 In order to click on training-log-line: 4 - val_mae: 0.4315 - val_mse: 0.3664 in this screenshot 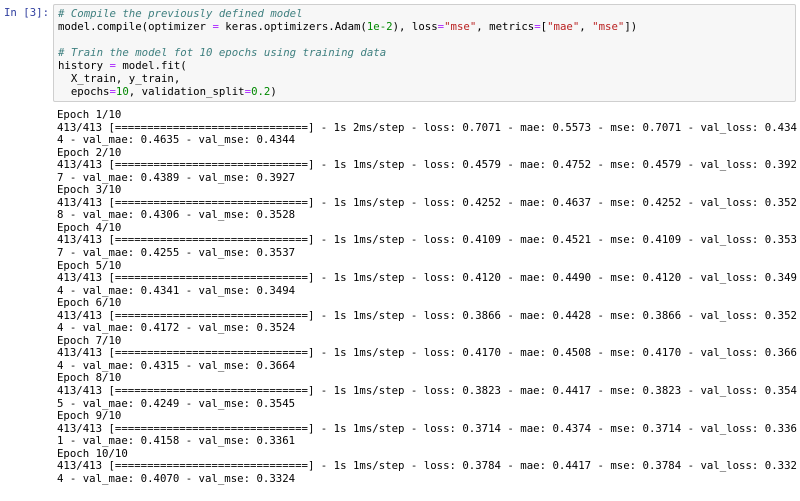, I will do `click(176, 365)`.